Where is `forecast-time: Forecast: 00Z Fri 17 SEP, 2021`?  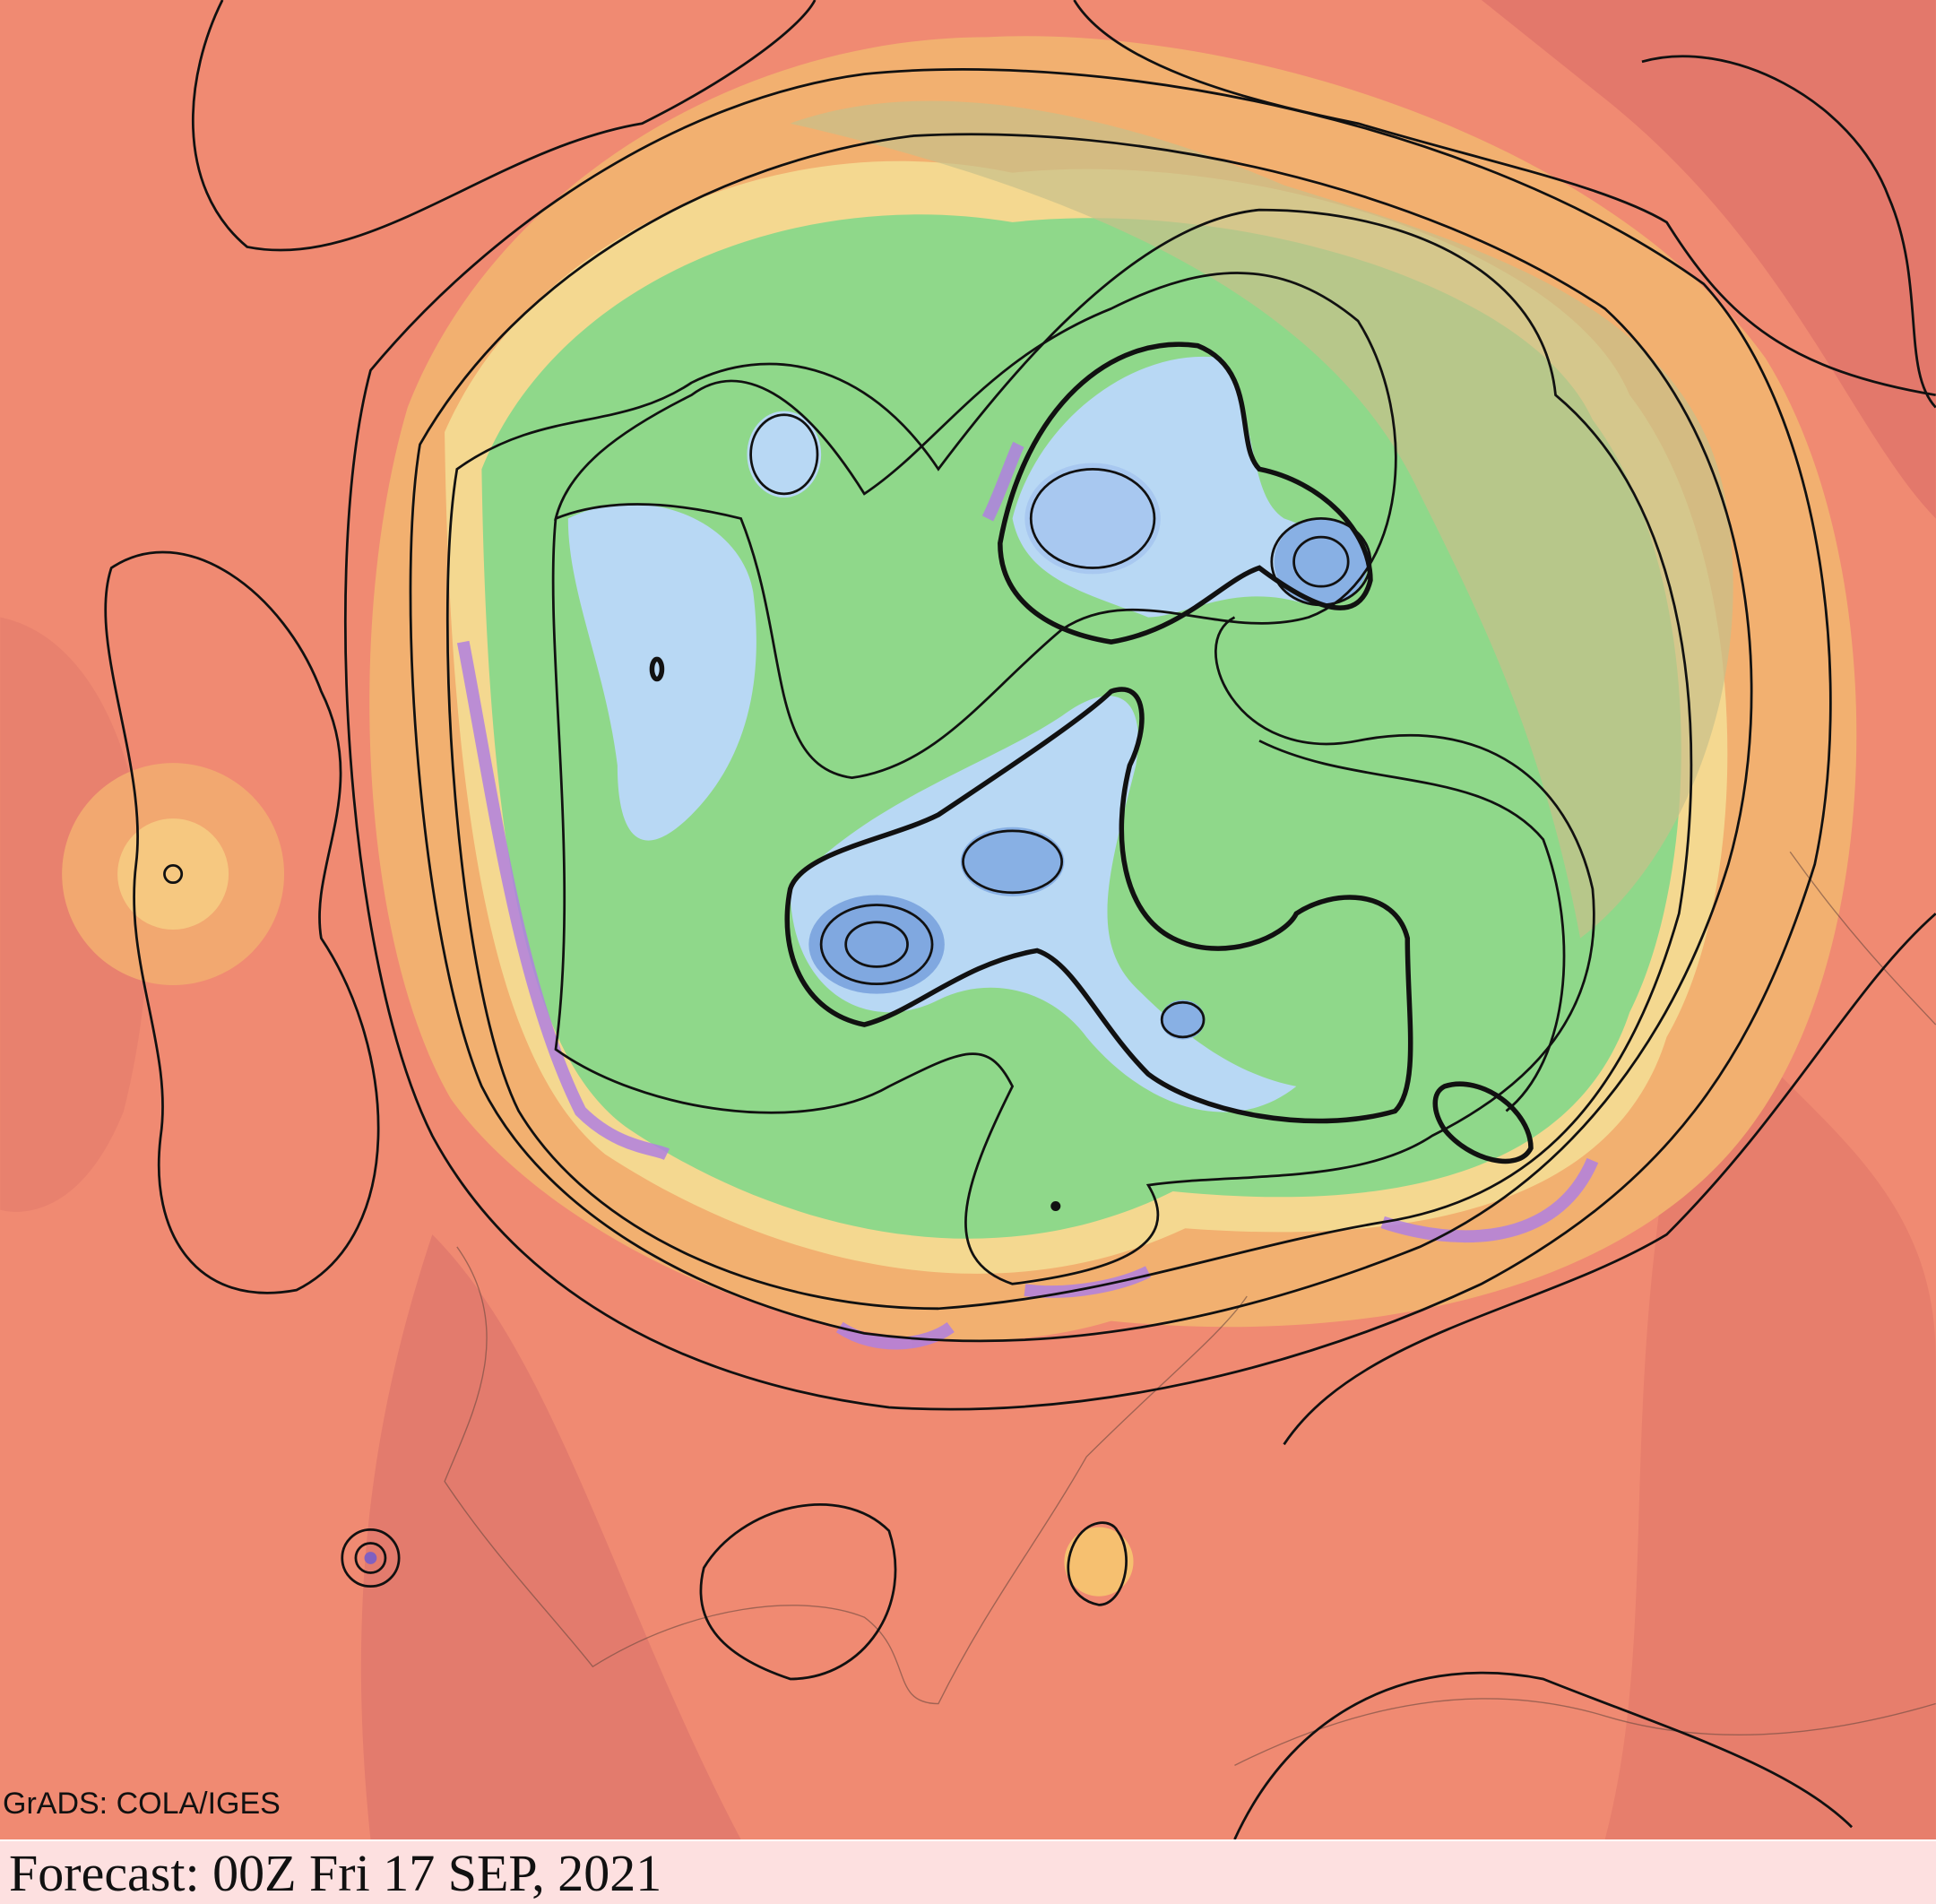
forecast-time: Forecast: 00Z Fri 17 SEP, 2021 is located at coordinates (335, 1873).